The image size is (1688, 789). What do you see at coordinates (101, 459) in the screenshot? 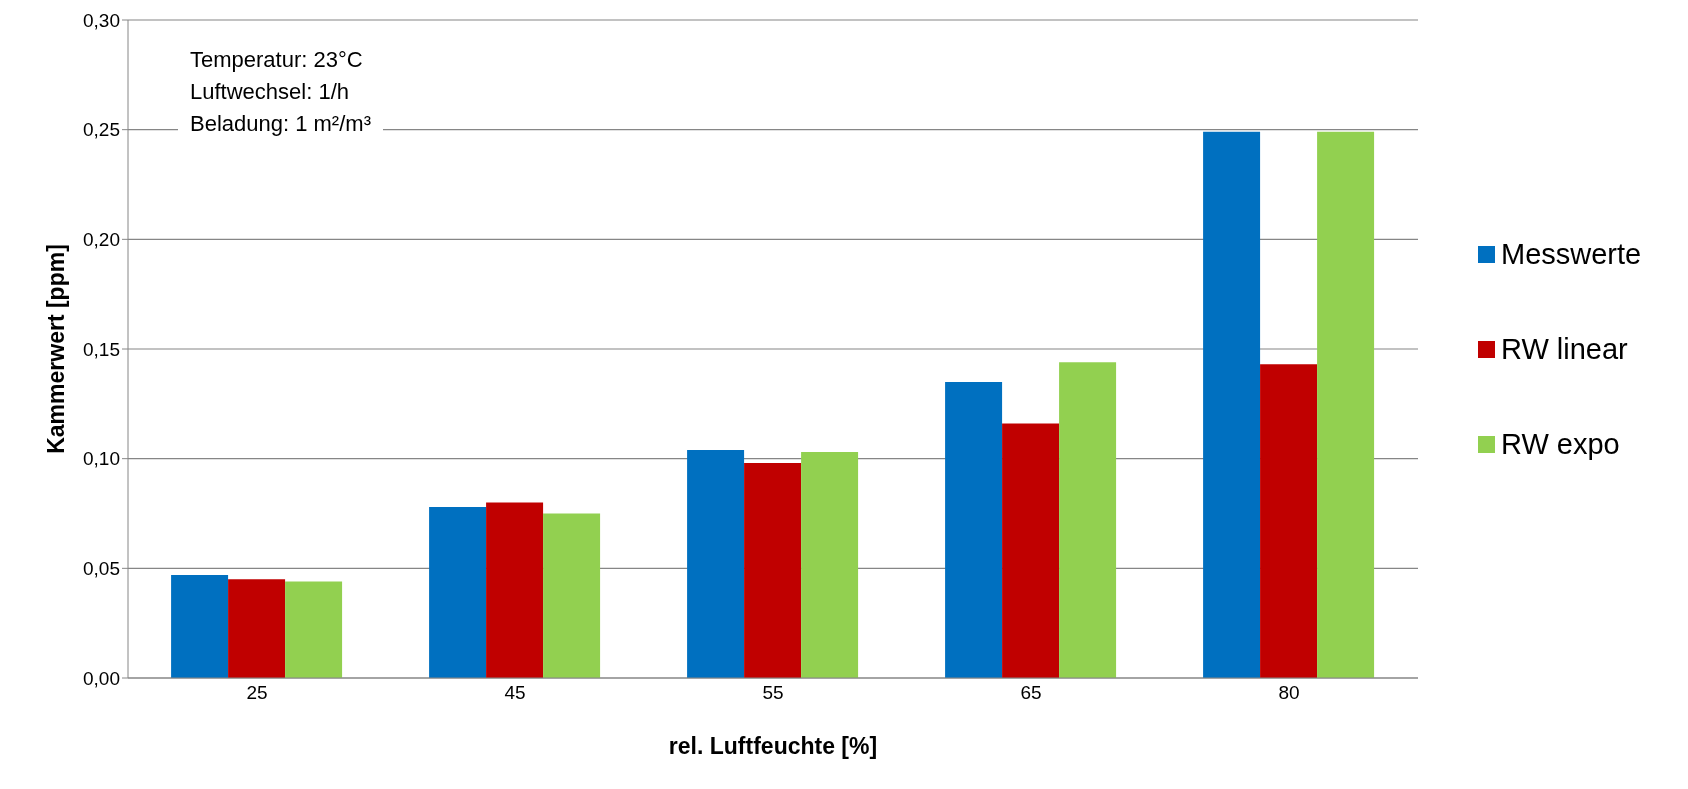
I see `y-tick-label: 0,10` at bounding box center [101, 459].